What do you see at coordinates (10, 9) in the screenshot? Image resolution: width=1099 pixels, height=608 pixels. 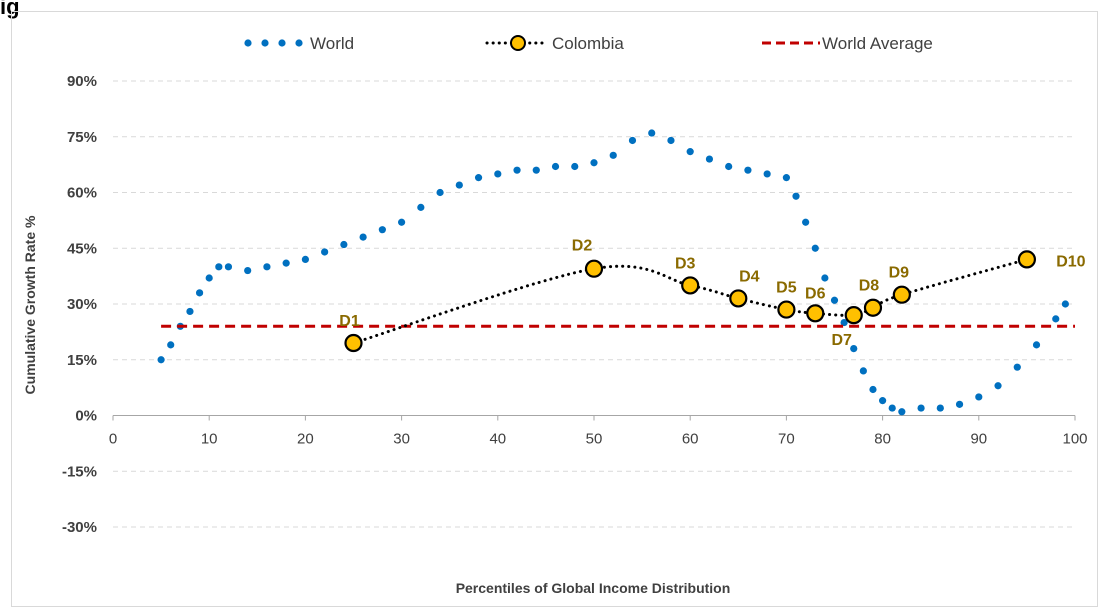 I see `page-heading: ig` at bounding box center [10, 9].